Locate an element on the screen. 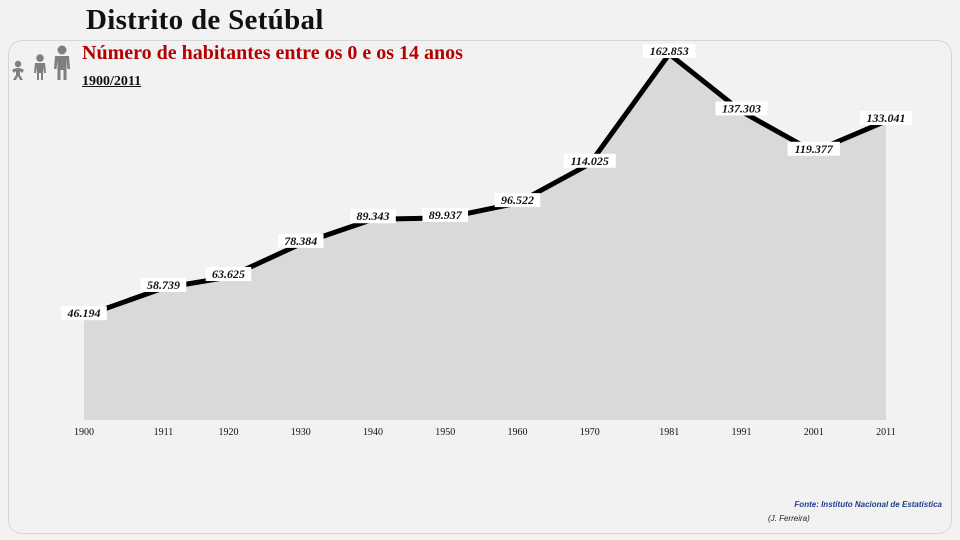 The height and width of the screenshot is (540, 960). data-label: 114.025 is located at coordinates (590, 161).